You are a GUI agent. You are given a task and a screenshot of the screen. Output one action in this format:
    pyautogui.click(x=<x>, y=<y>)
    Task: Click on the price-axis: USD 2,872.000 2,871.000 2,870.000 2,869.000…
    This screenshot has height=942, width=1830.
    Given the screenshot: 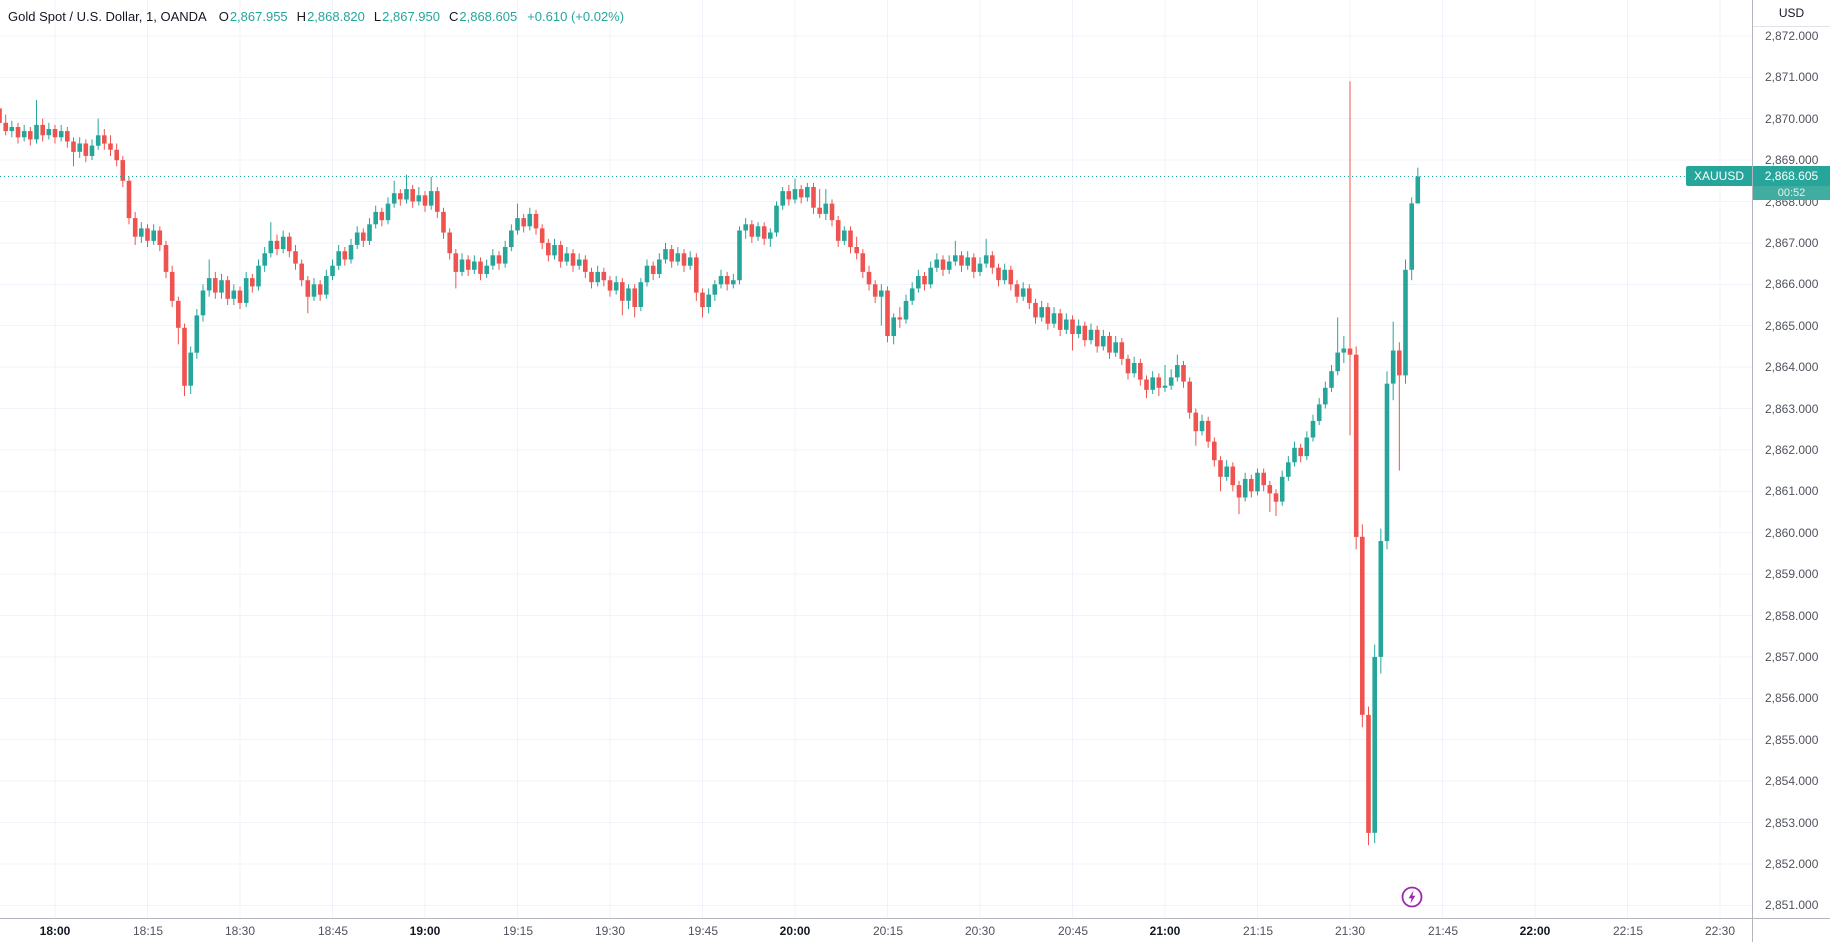 What is the action you would take?
    pyautogui.click(x=1791, y=459)
    